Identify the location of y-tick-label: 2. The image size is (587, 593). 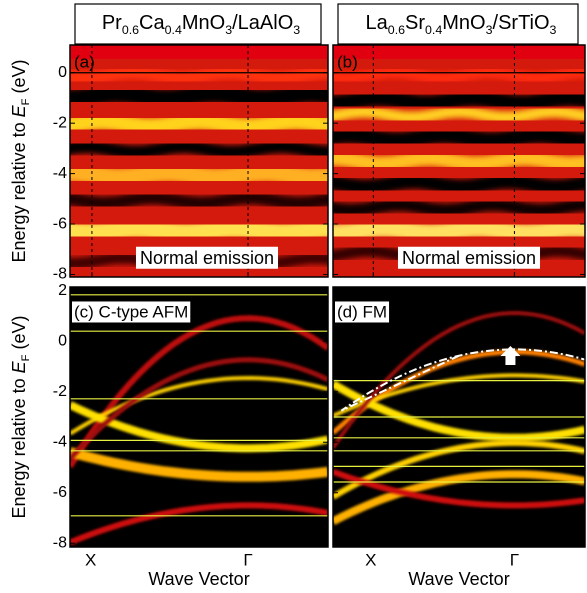
(62, 290).